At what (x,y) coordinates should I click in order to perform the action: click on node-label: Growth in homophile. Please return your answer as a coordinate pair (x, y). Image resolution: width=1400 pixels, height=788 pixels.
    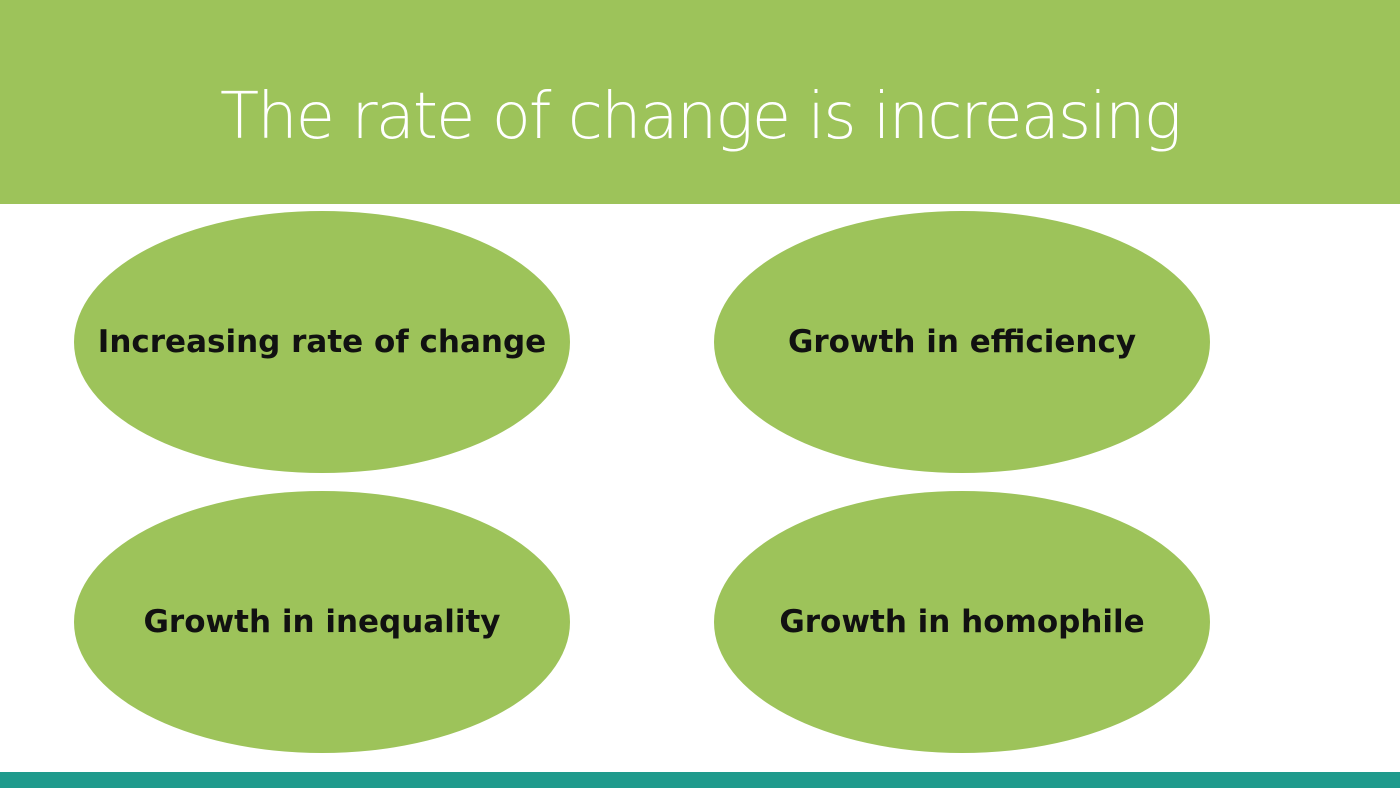
    Looking at the image, I should click on (962, 622).